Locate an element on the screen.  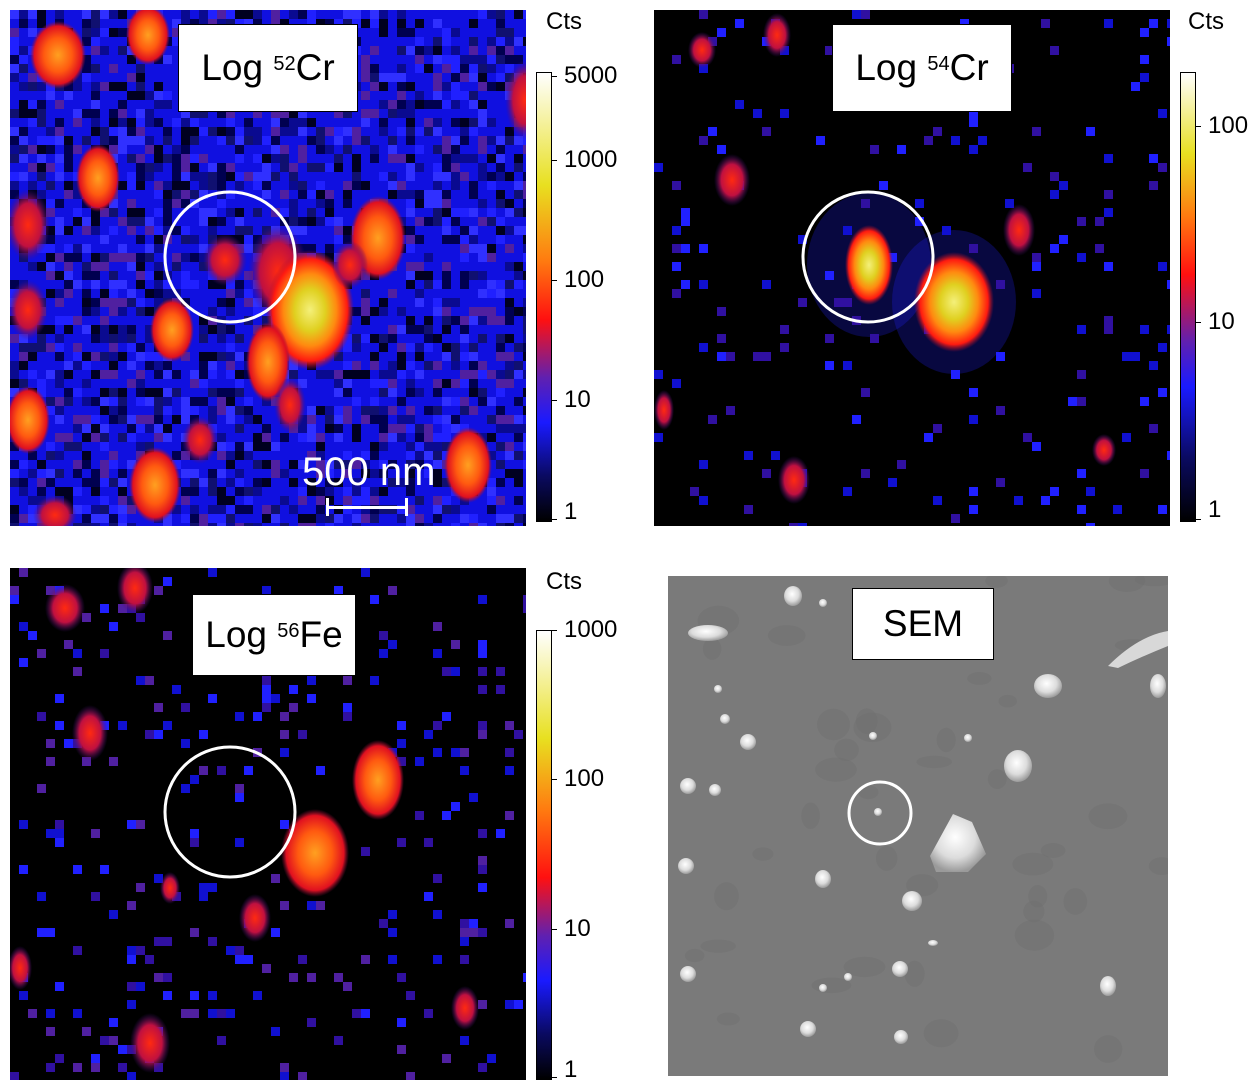
cr52-colorbar is located at coordinates (544, 297).